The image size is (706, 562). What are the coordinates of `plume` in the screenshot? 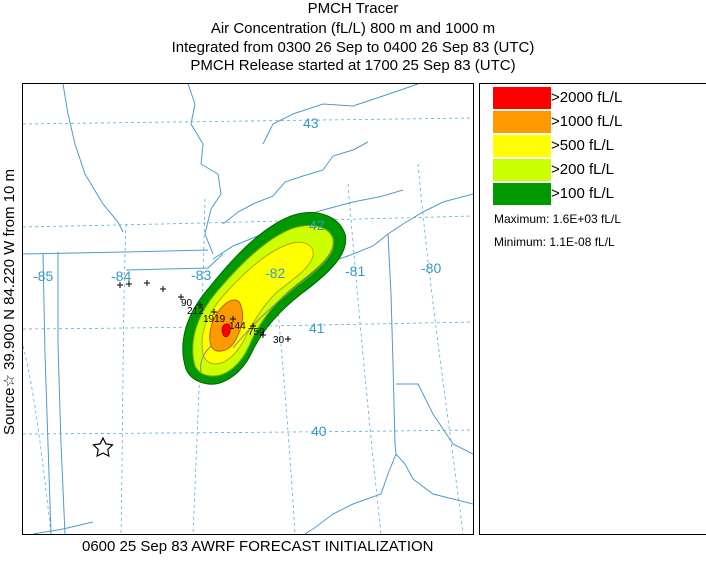 It's located at (264, 298).